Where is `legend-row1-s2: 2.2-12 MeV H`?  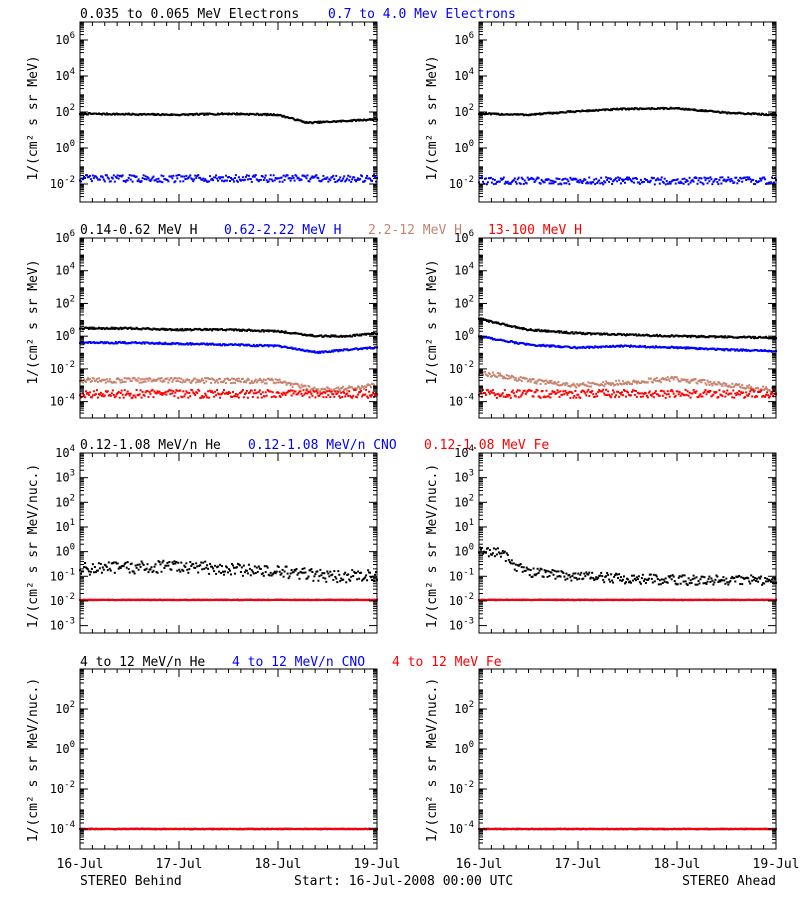
legend-row1-s2: 2.2-12 MeV H is located at coordinates (415, 230).